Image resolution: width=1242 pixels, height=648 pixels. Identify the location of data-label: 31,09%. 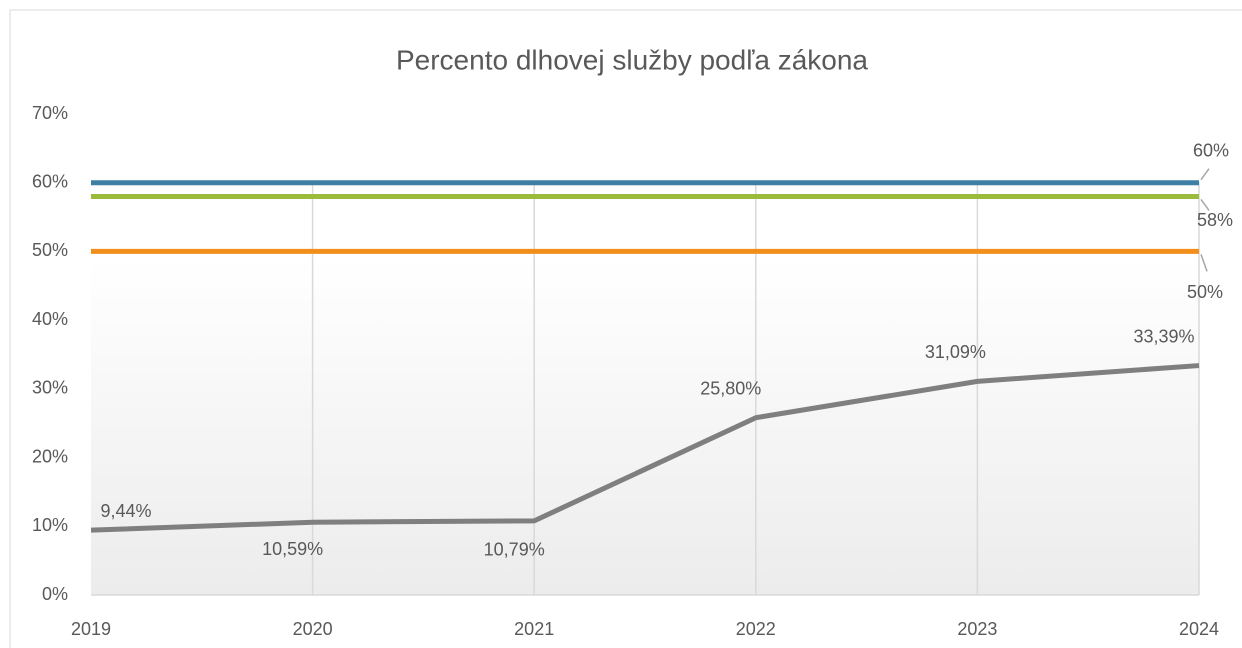
(955, 352).